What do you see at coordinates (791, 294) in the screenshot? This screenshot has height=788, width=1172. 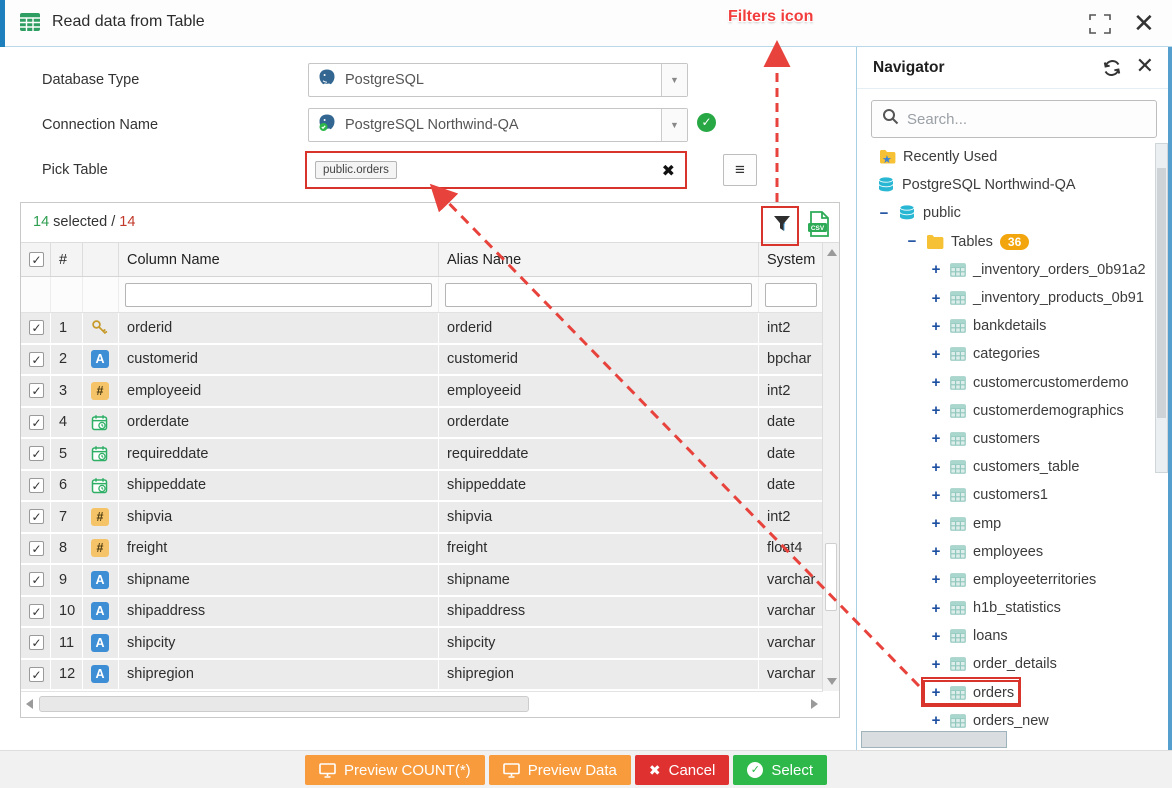 I see `system-filter-input` at bounding box center [791, 294].